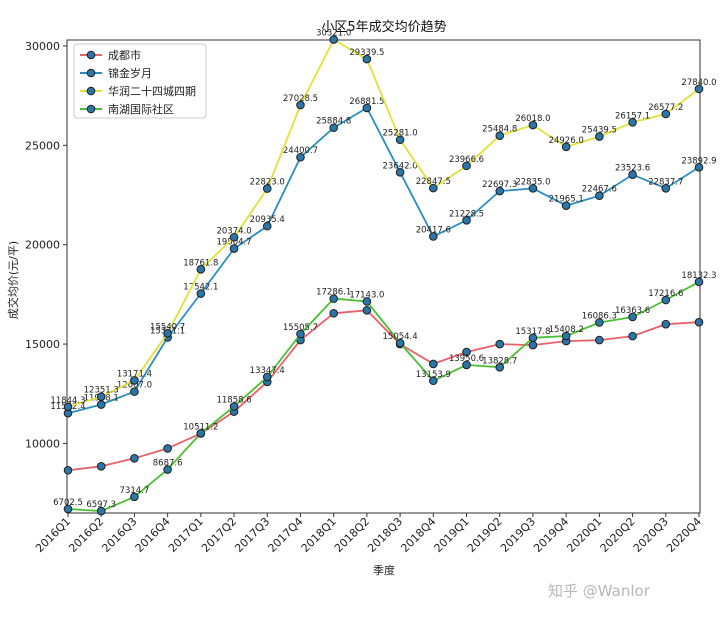 The image size is (720, 619). What do you see at coordinates (42, 344) in the screenshot?
I see `y-tick-label: 15000` at bounding box center [42, 344].